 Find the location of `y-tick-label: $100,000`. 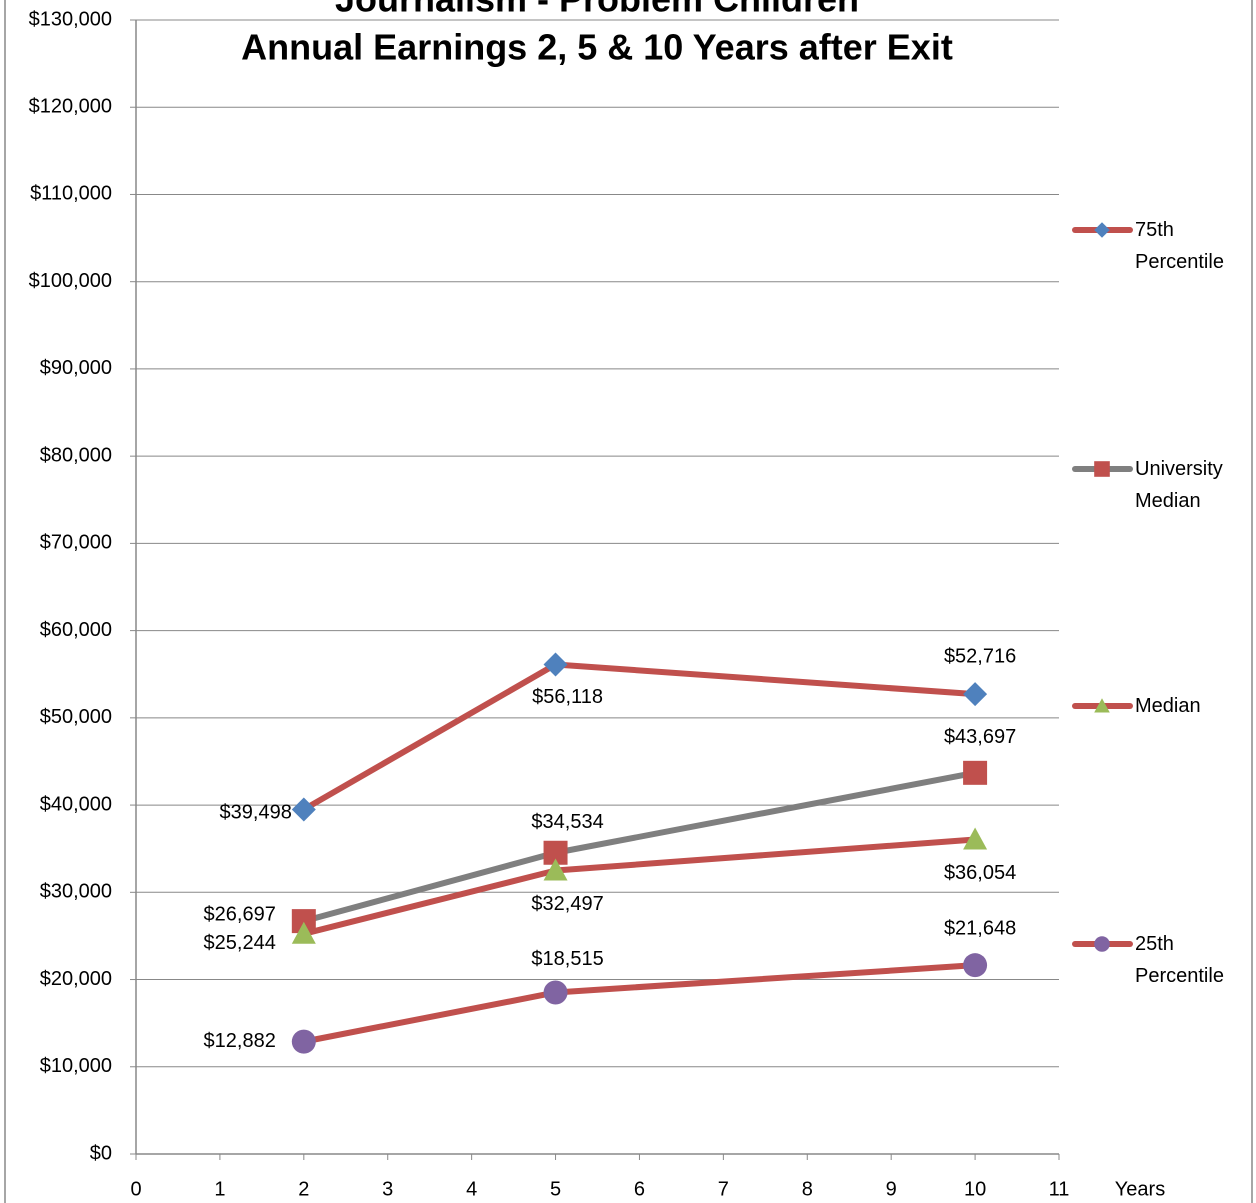

y-tick-label: $100,000 is located at coordinates (70, 281).